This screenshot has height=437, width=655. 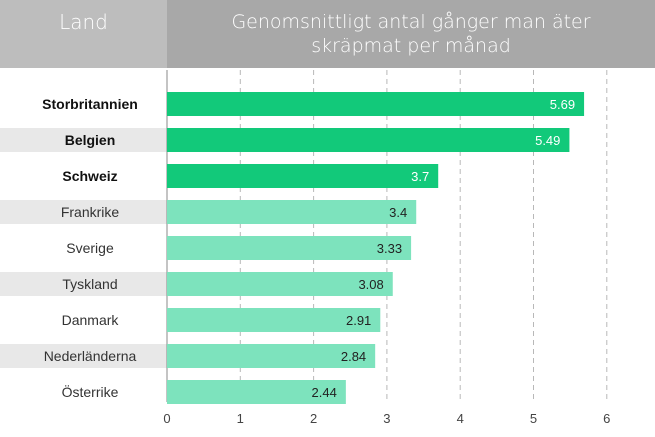 What do you see at coordinates (353, 356) in the screenshot?
I see `value-label: 2.84` at bounding box center [353, 356].